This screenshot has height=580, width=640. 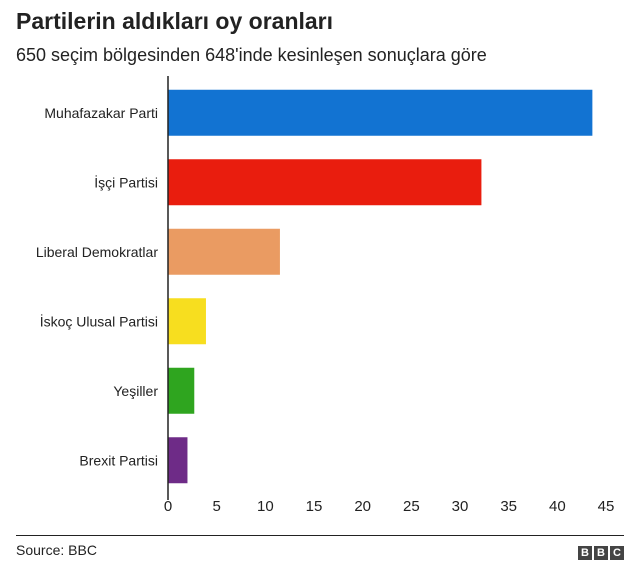 What do you see at coordinates (606, 506) in the screenshot?
I see `x-tick-label: 45` at bounding box center [606, 506].